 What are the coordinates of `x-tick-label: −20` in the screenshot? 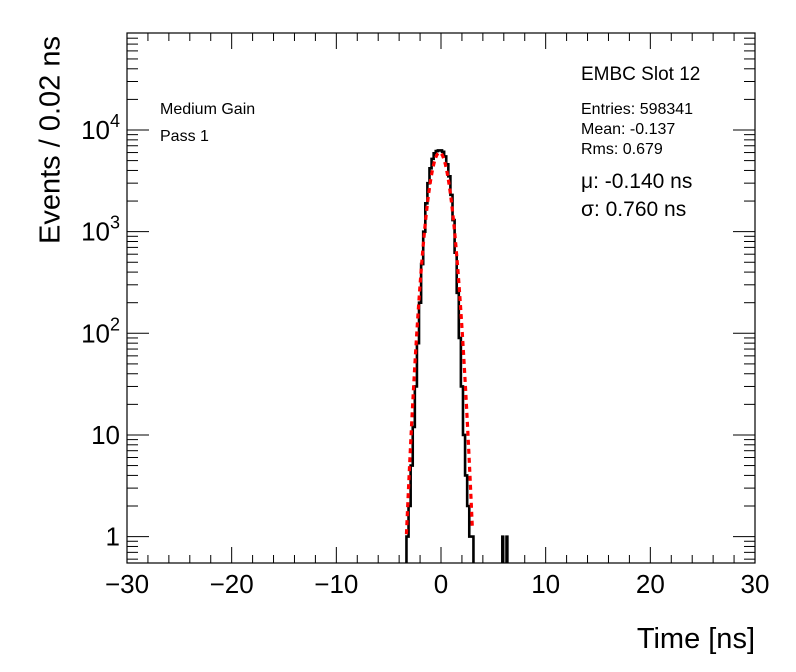 It's located at (232, 584).